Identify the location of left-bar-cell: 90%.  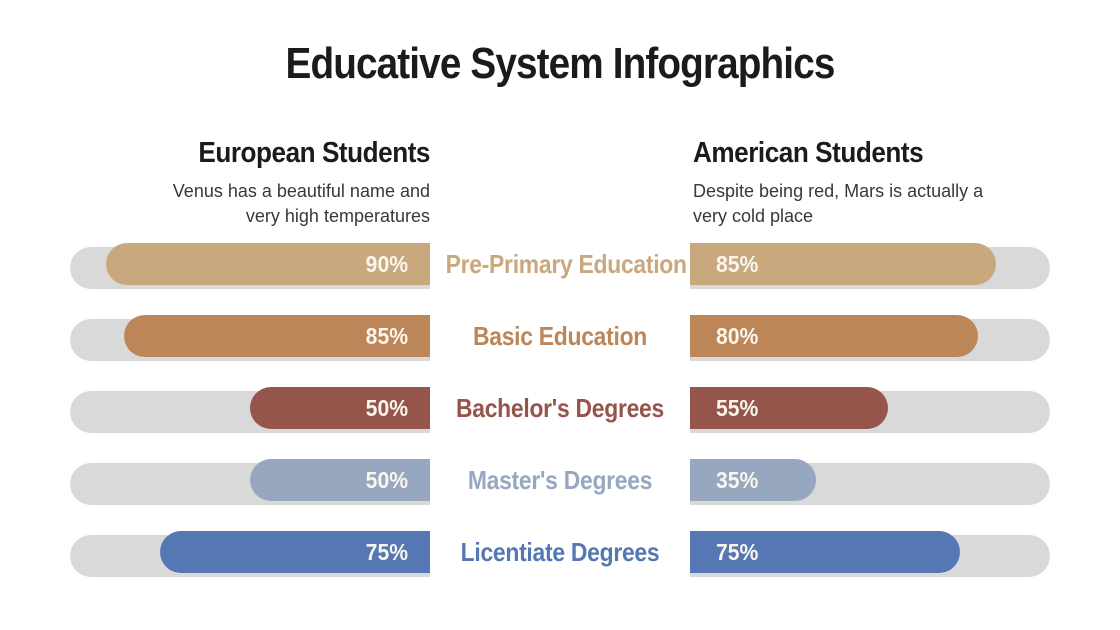
(250, 266).